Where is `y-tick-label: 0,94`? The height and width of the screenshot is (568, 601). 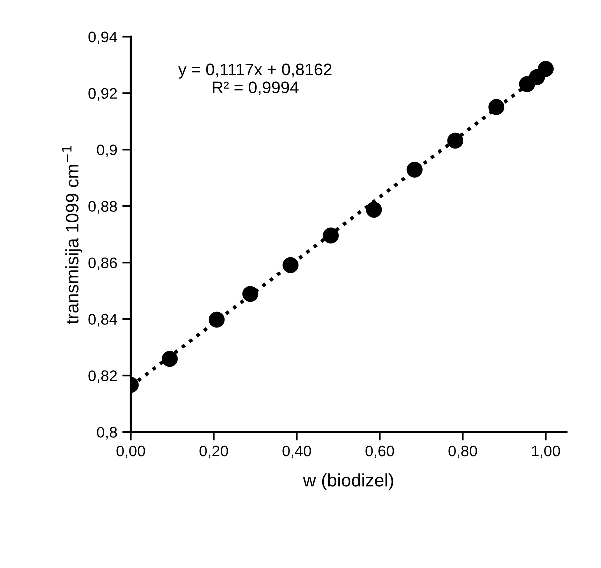
y-tick-label: 0,94 is located at coordinates (103, 38).